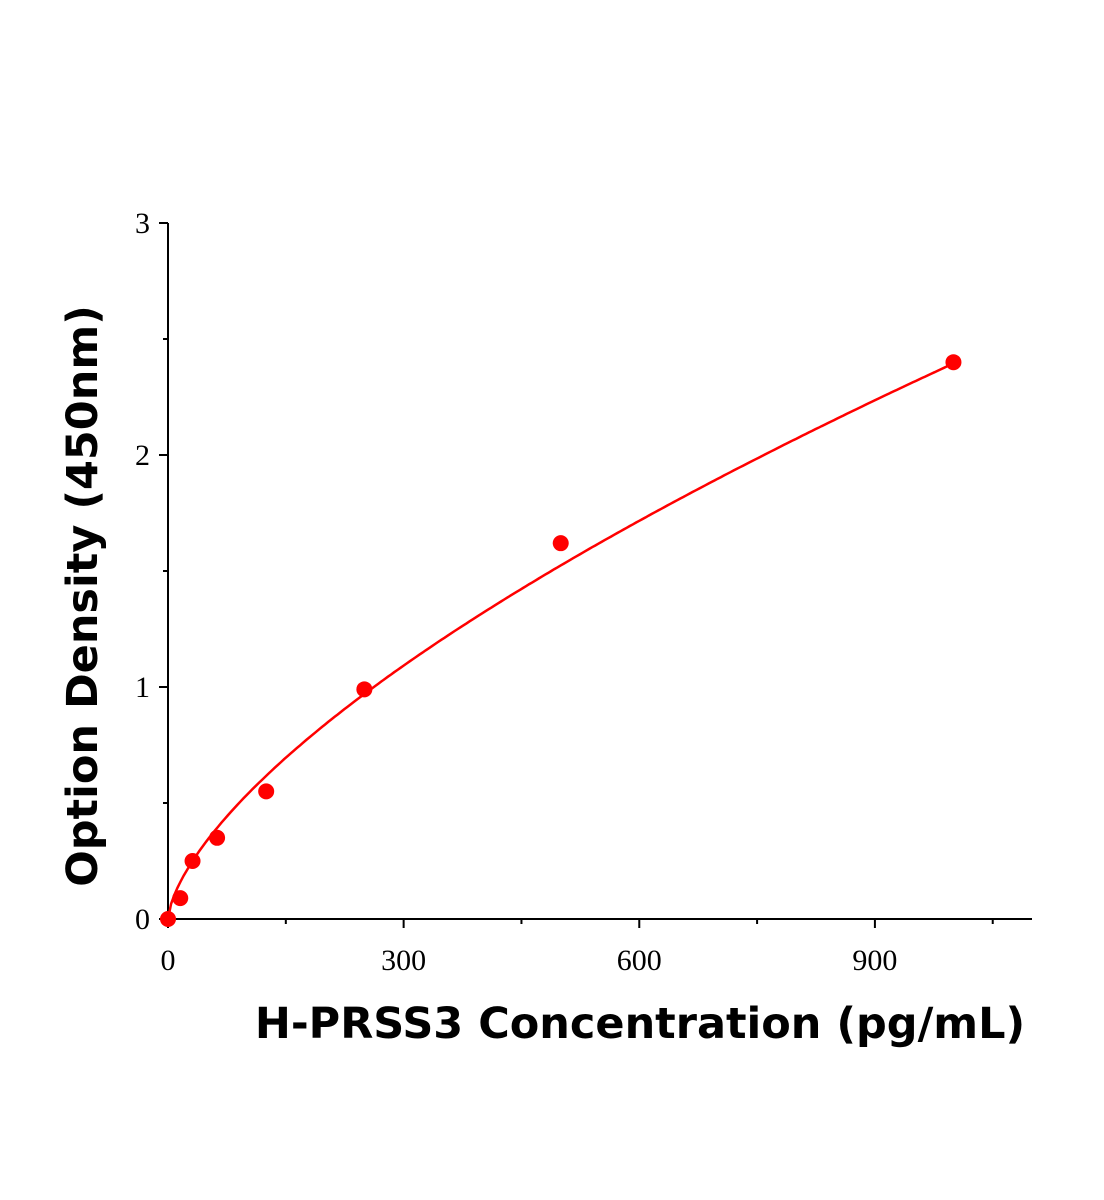 Image resolution: width=1104 pixels, height=1200 pixels. Describe the element at coordinates (874, 960) in the screenshot. I see `x-tick-label: 900` at that location.